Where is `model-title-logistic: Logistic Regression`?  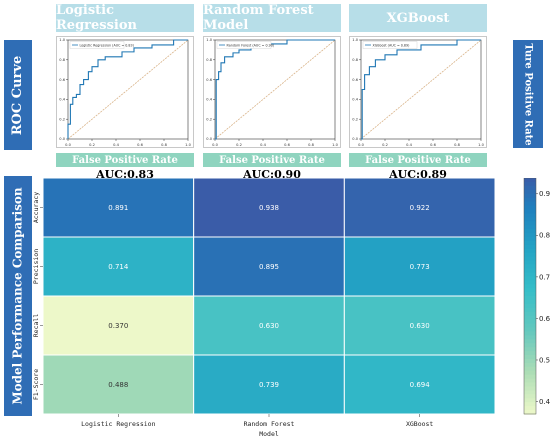
model-title-logistic: Logistic Regression is located at coordinates (125, 18).